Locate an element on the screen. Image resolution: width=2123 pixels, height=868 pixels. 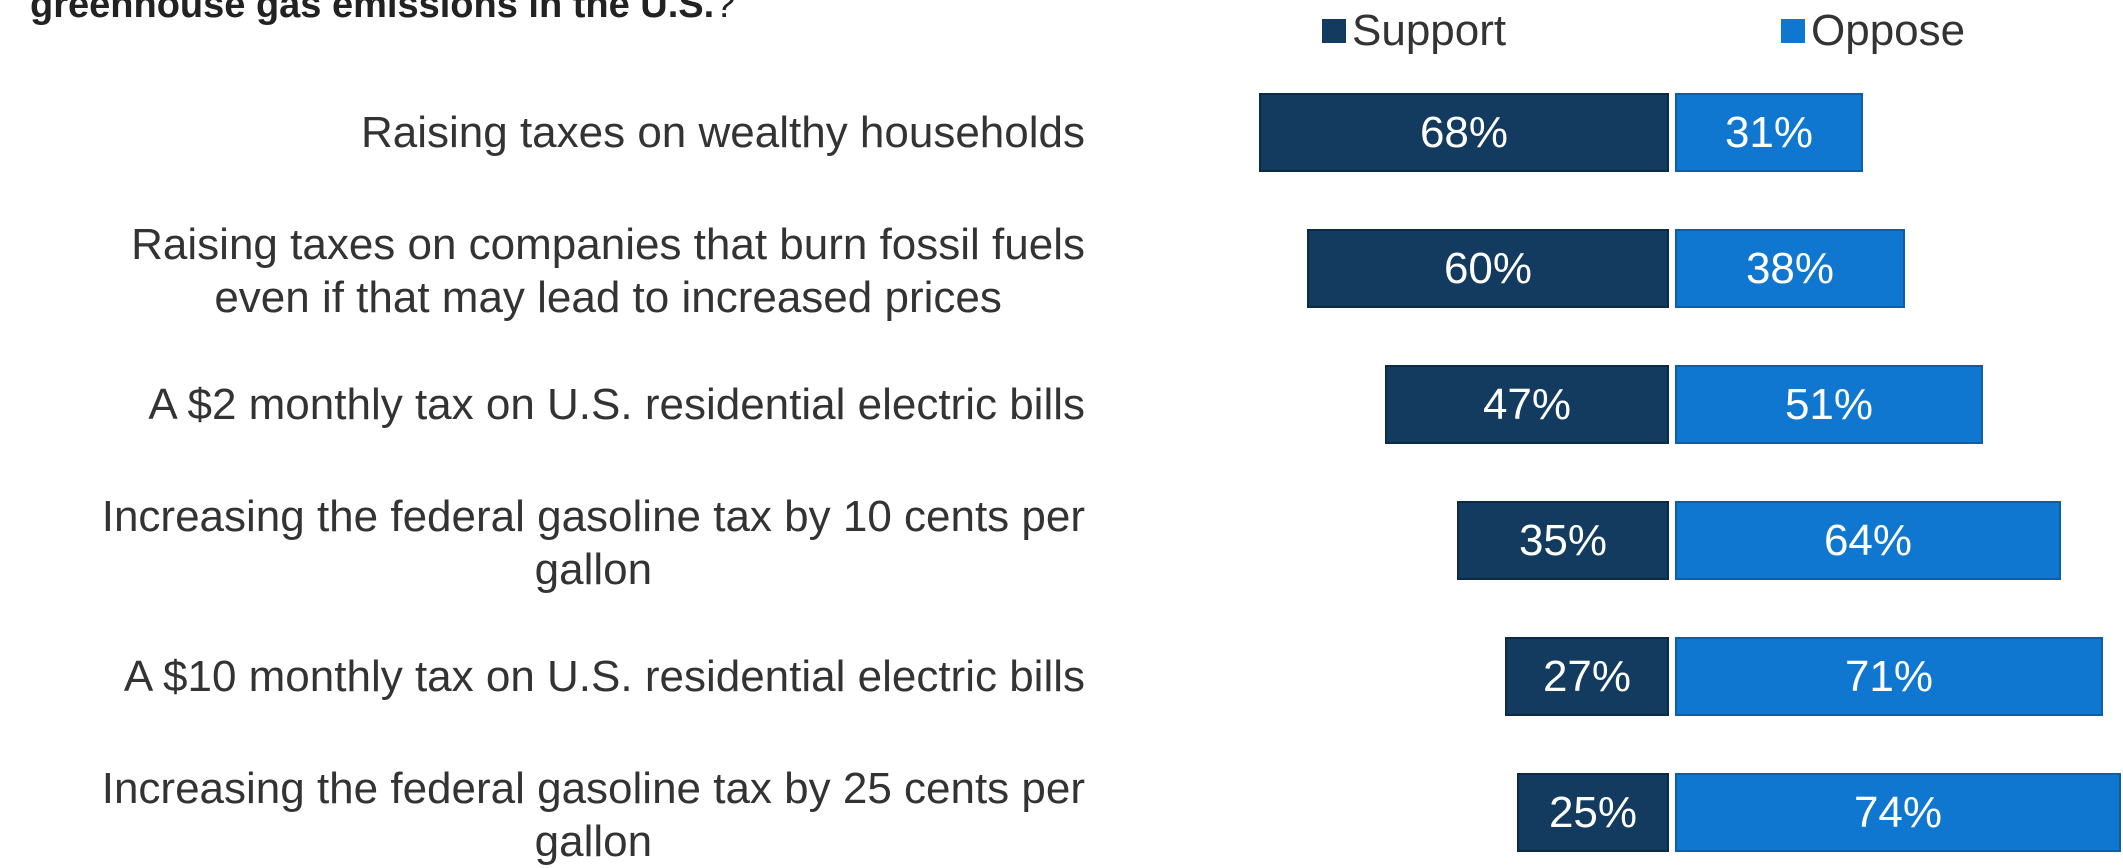
legend-label-oppose: Oppose is located at coordinates (1888, 30).